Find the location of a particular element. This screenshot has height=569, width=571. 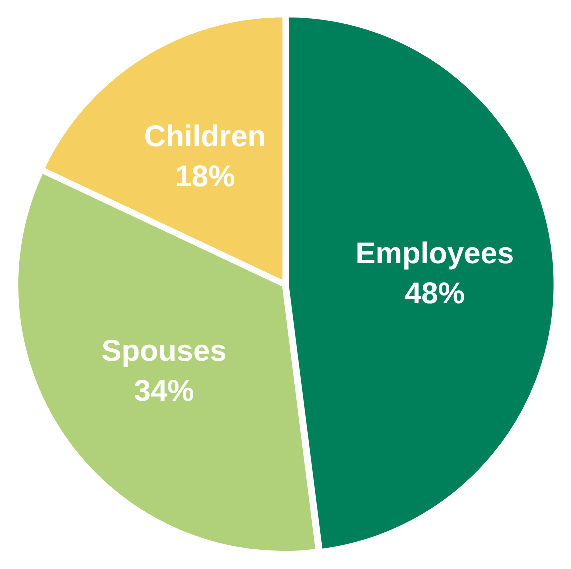

slice-label: Children is located at coordinates (205, 137).